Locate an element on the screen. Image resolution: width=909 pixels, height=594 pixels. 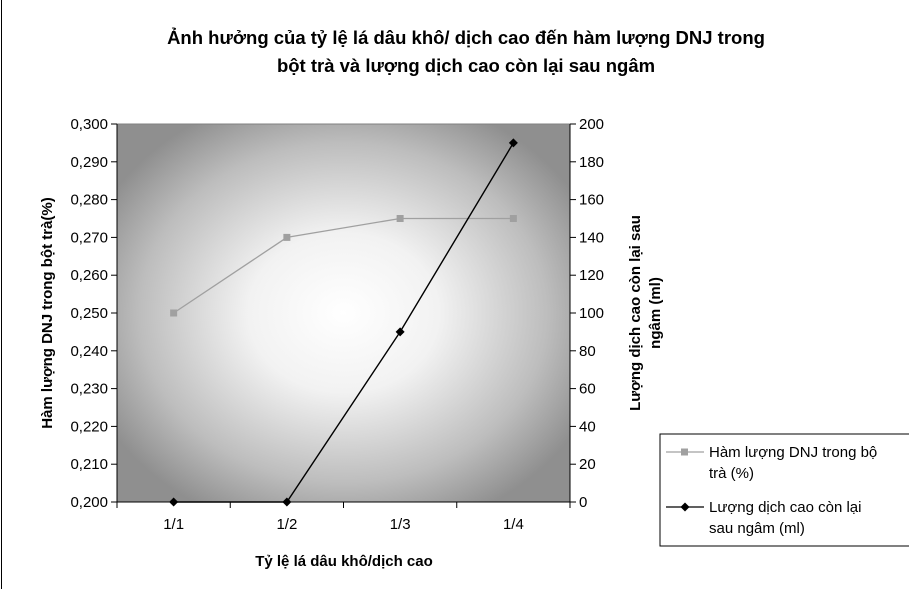
y-left-tick-label: 0,250 is located at coordinates (89, 313).